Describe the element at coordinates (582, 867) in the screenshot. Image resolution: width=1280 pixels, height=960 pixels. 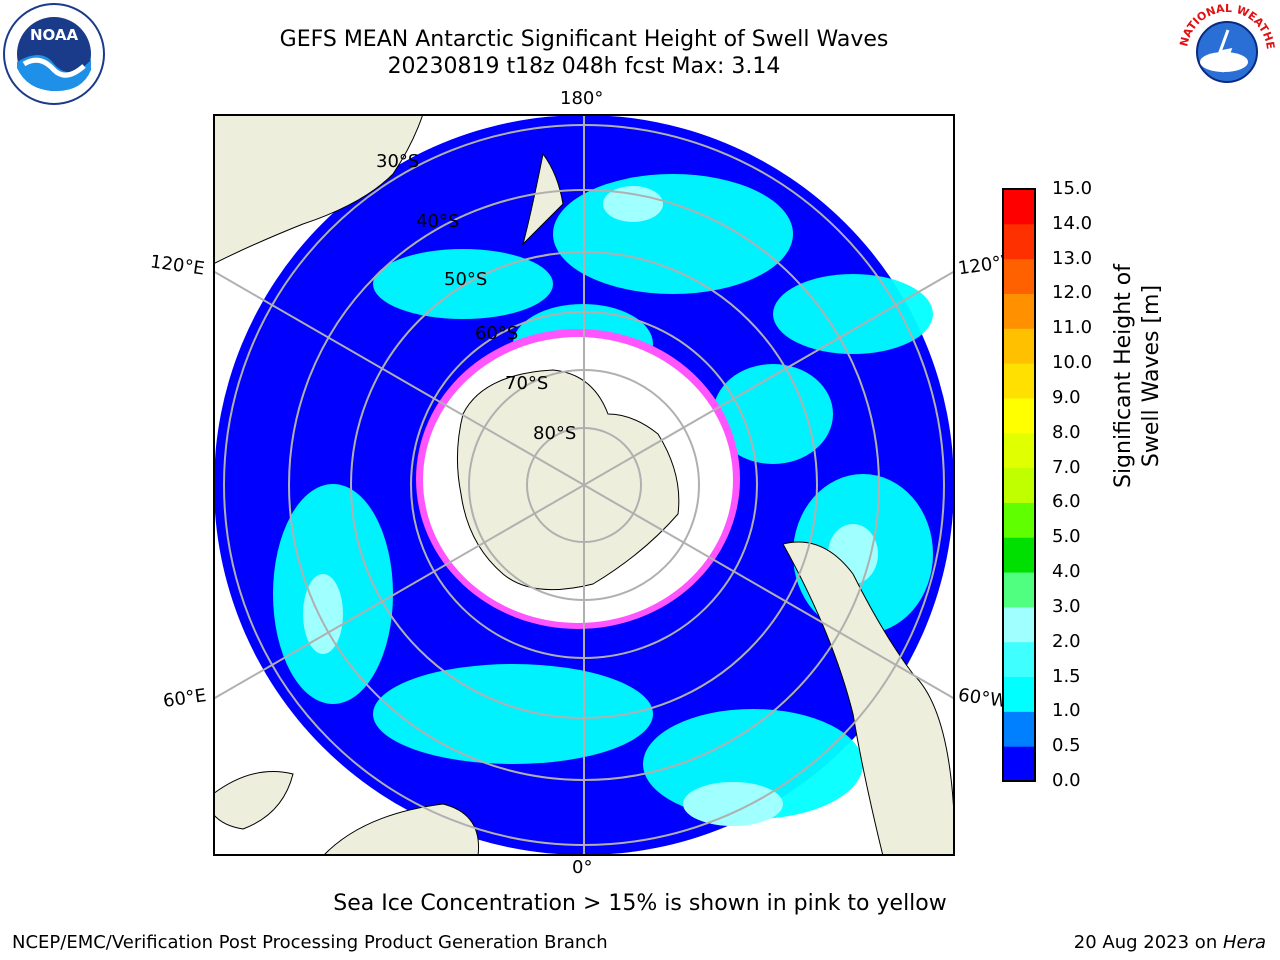
I see `lon-label-0: 0°` at that location.